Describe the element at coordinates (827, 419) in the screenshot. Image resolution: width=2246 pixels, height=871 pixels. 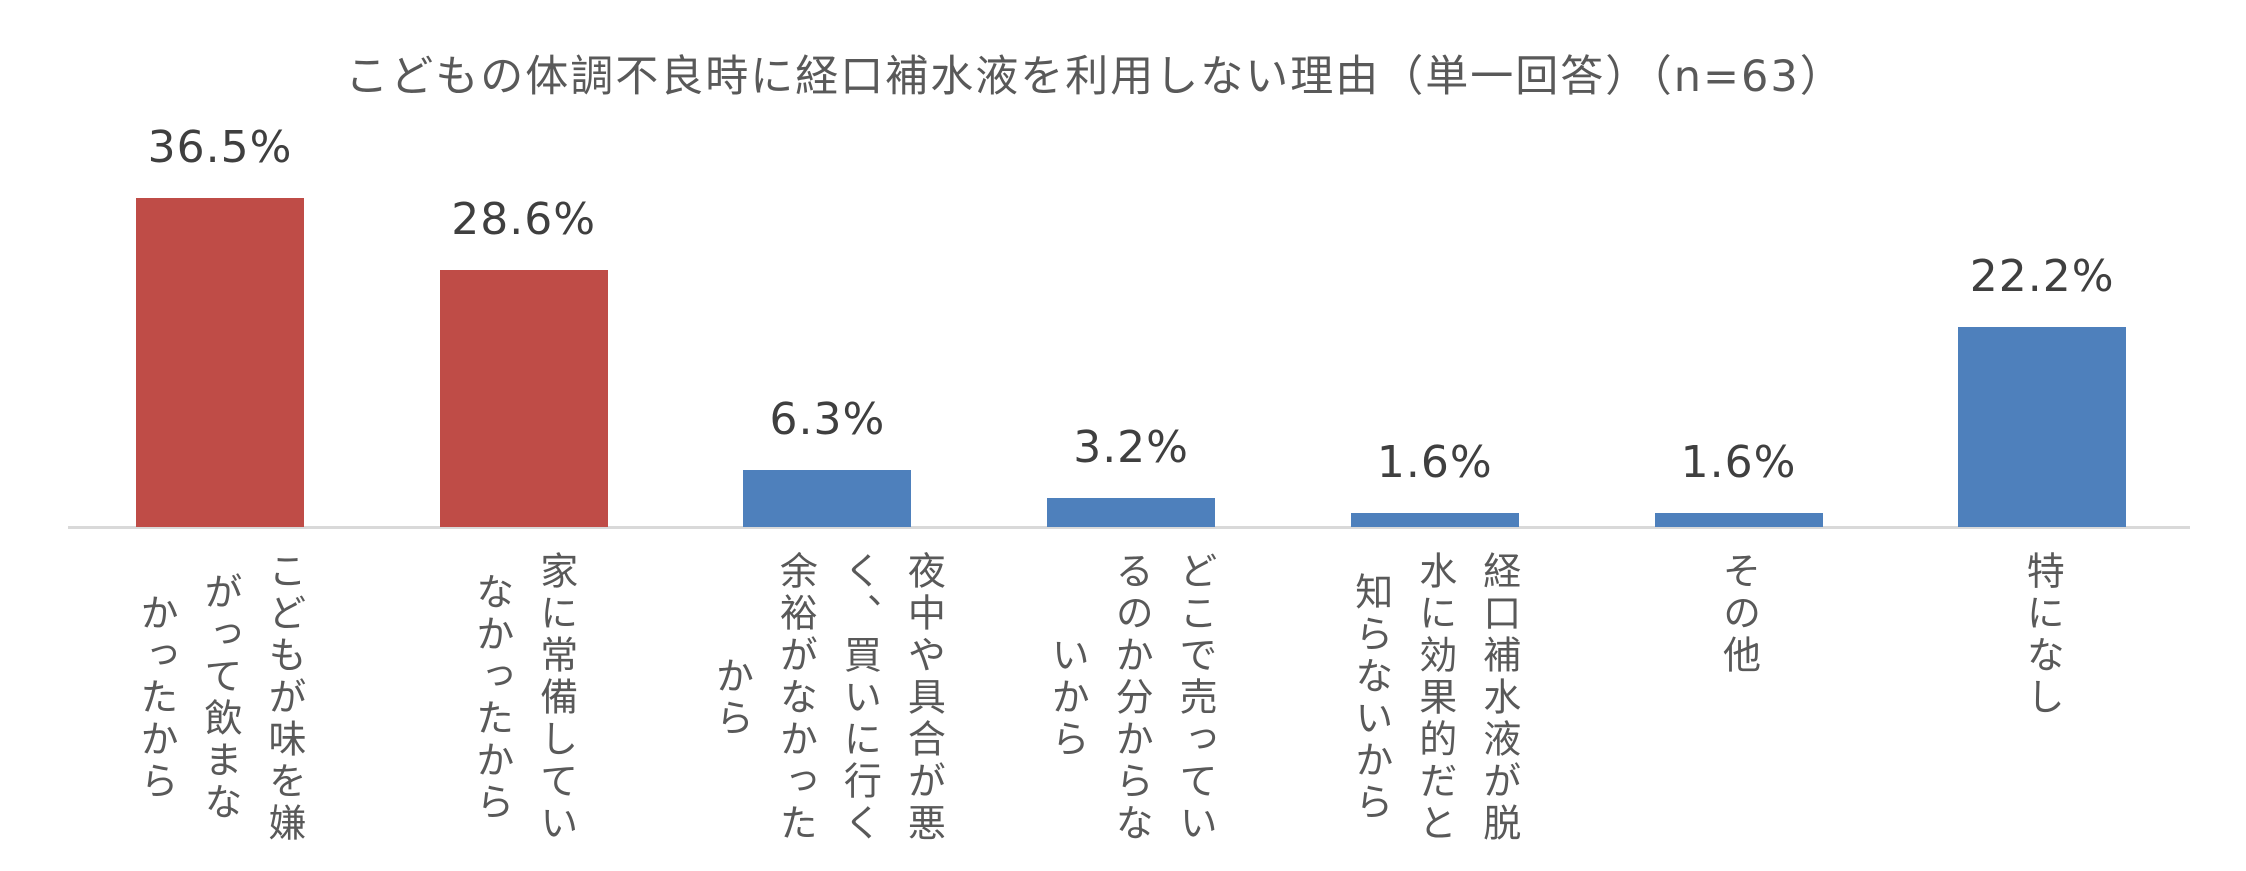
I see `bar-value-label: 6.3%` at that location.